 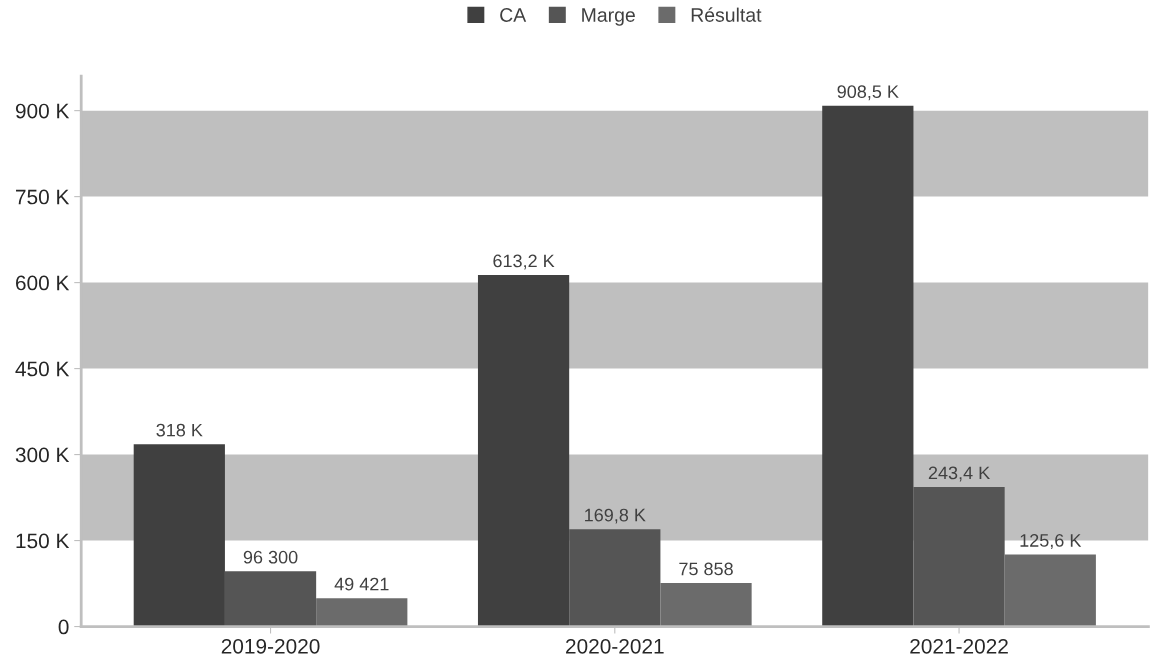 I want to click on data-label: 75 858, so click(x=706, y=569).